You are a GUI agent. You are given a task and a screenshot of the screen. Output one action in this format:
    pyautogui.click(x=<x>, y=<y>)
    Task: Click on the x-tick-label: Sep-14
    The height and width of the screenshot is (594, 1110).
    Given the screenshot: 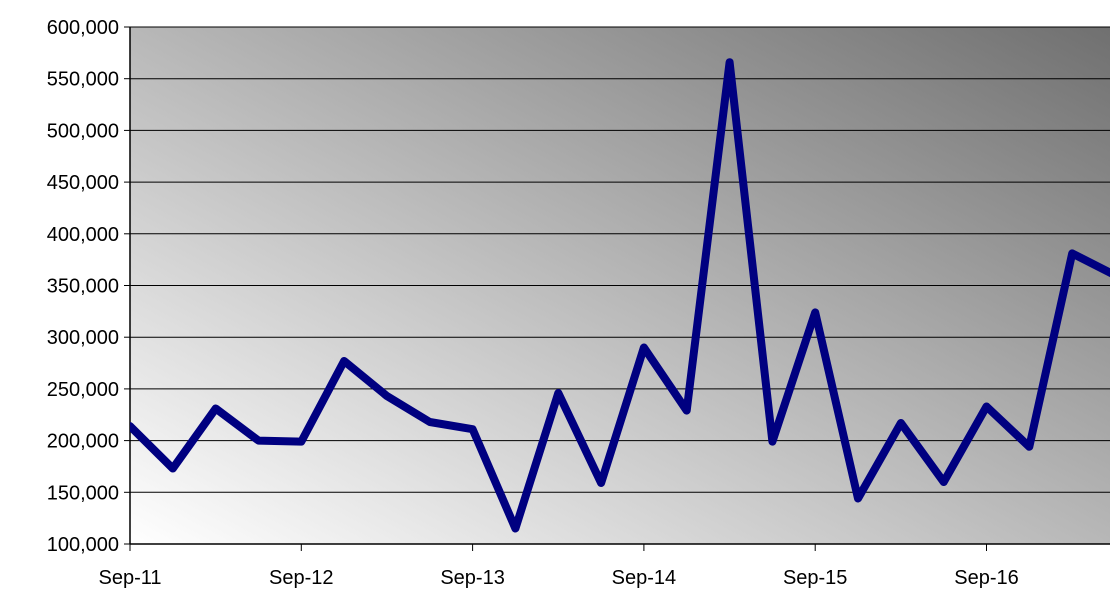 What is the action you would take?
    pyautogui.click(x=644, y=578)
    